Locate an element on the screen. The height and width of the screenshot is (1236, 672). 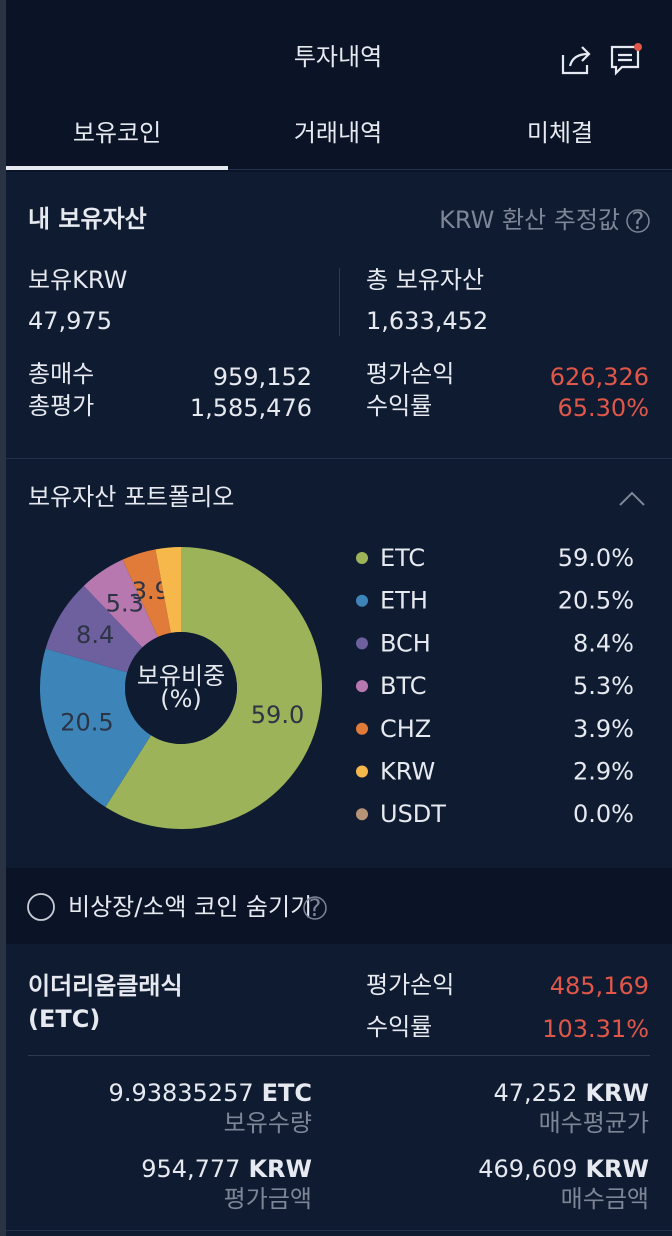
page-title: 투자내역 is located at coordinates (338, 57).